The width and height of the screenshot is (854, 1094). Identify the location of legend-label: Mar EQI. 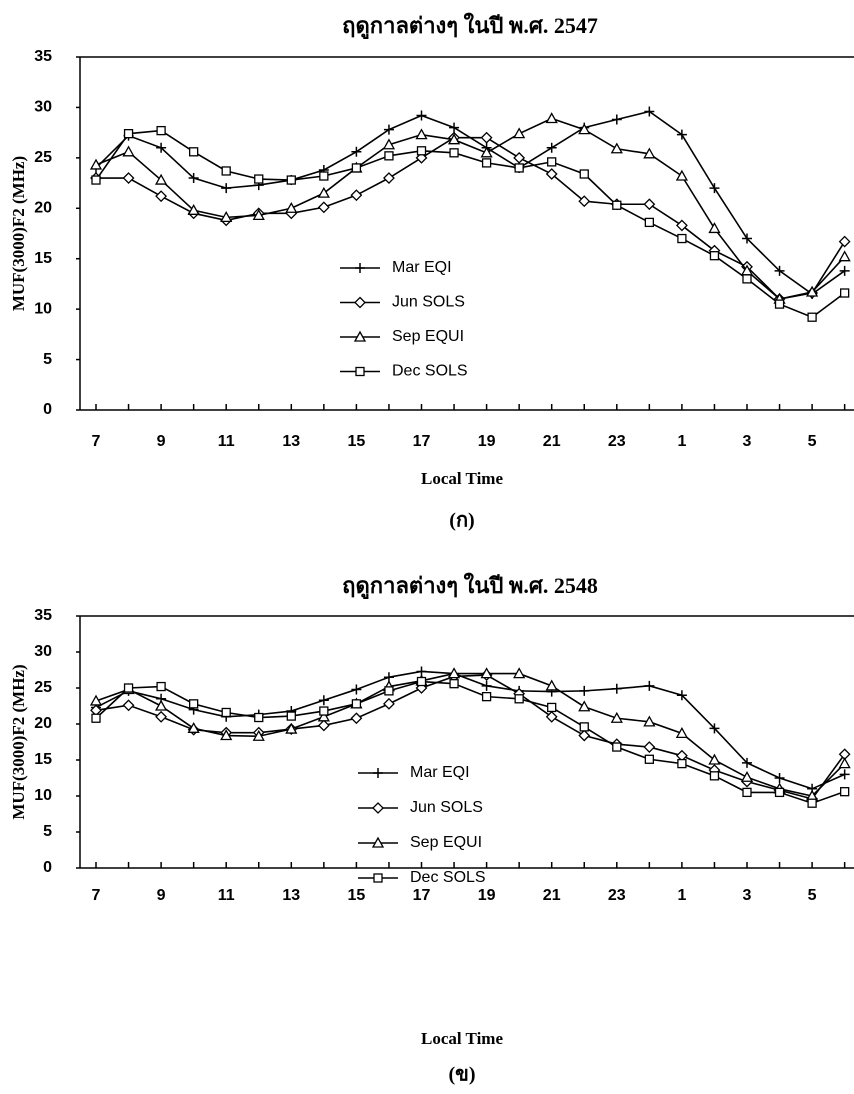
(422, 267).